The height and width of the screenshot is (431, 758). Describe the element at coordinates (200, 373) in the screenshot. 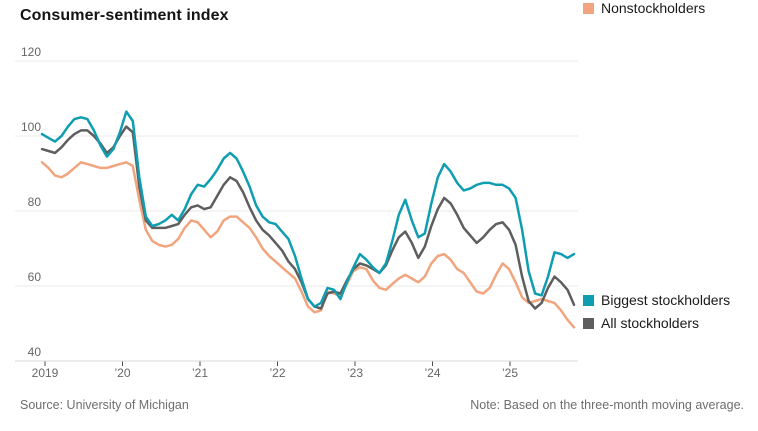

I see `x-axis-tick-label: ’21` at that location.